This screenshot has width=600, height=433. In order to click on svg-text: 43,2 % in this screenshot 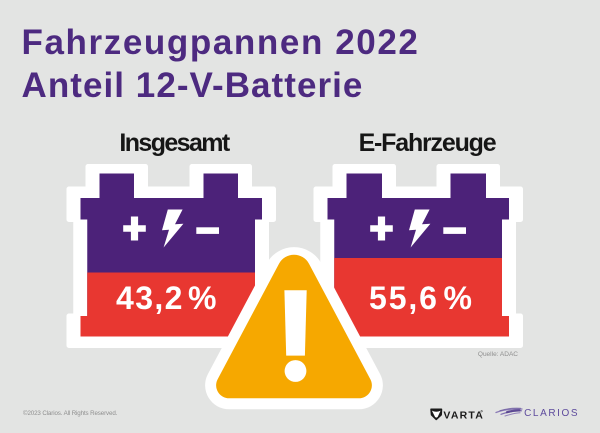, I will do `click(167, 298)`.